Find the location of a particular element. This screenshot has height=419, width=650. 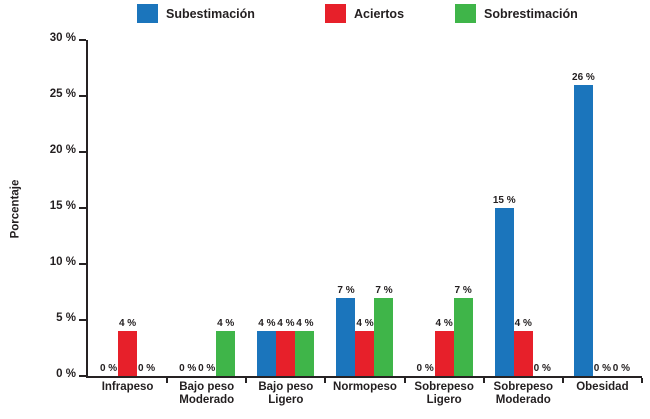

y-axis-title: Porcentaje is located at coordinates (15, 209).